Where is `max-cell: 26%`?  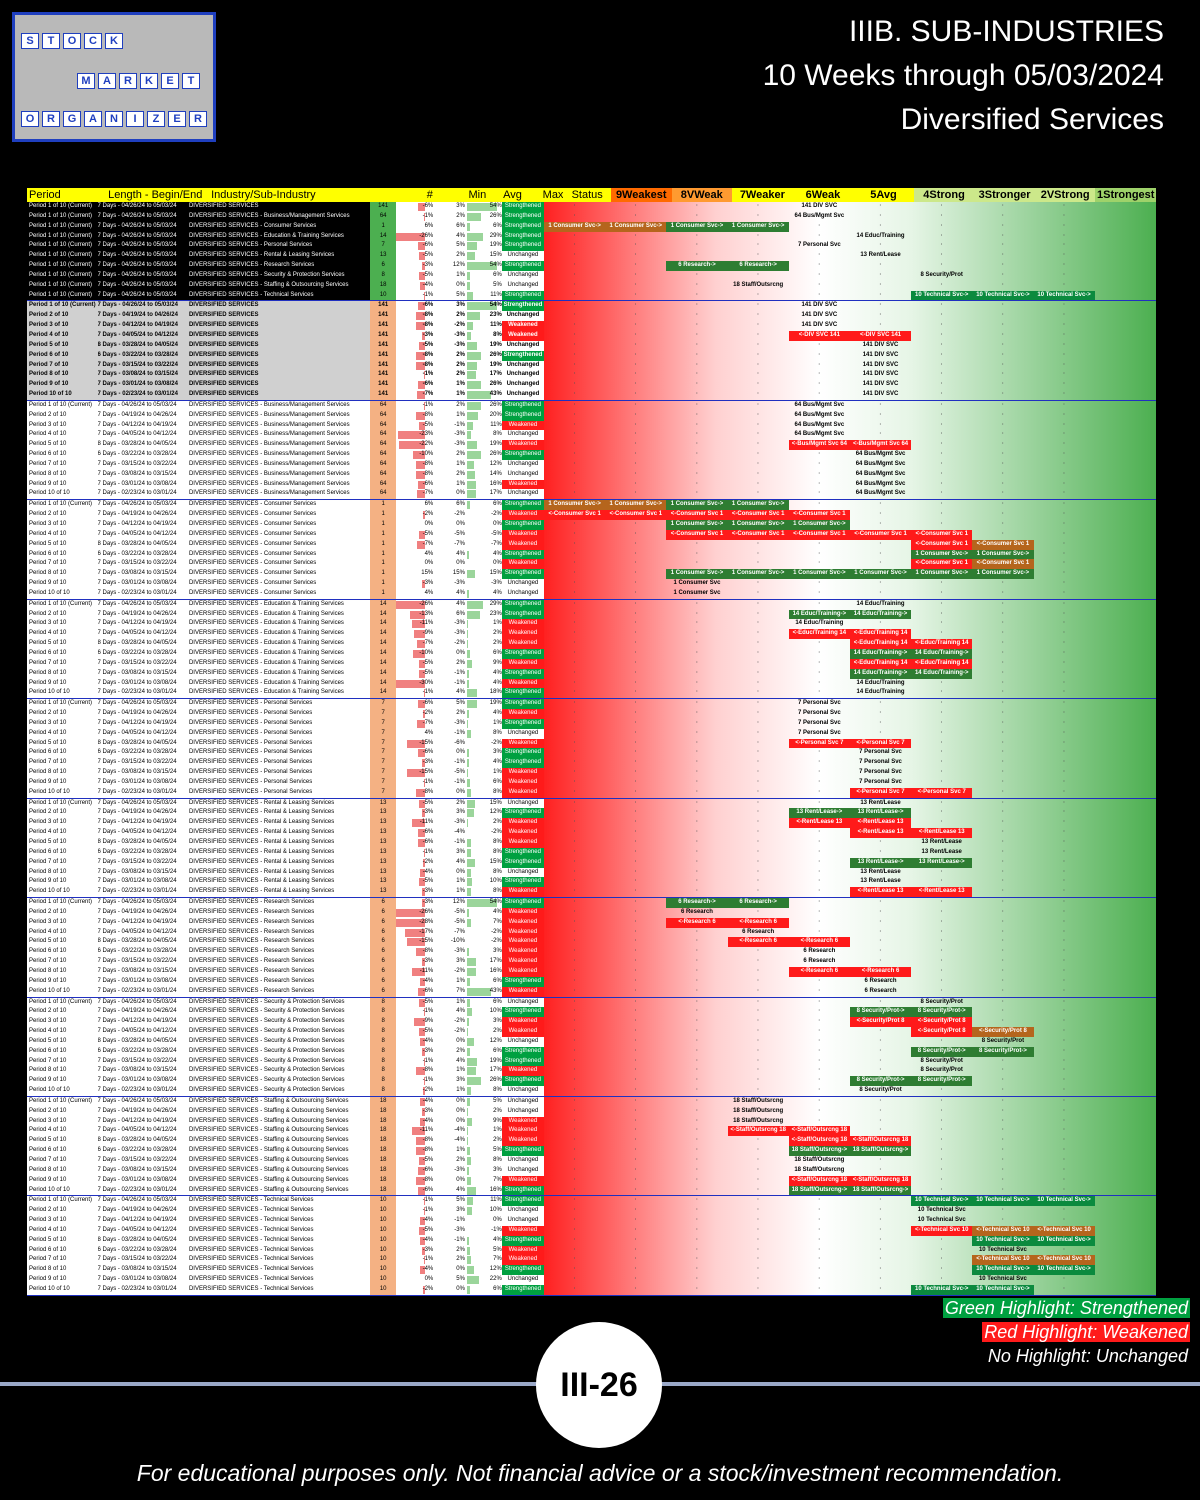
max-cell: 26% is located at coordinates (483, 217).